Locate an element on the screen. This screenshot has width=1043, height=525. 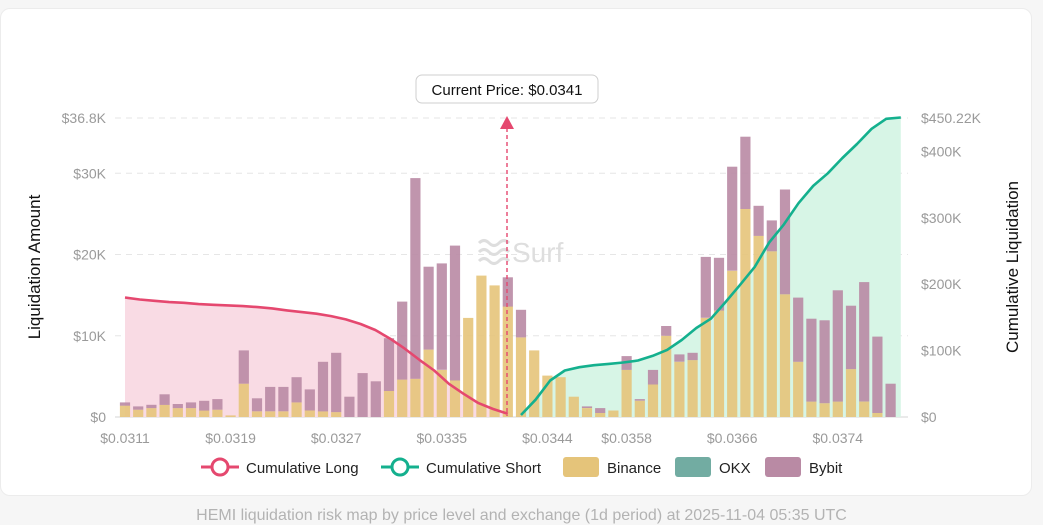
legend-swatch-bybit is located at coordinates (783, 467).